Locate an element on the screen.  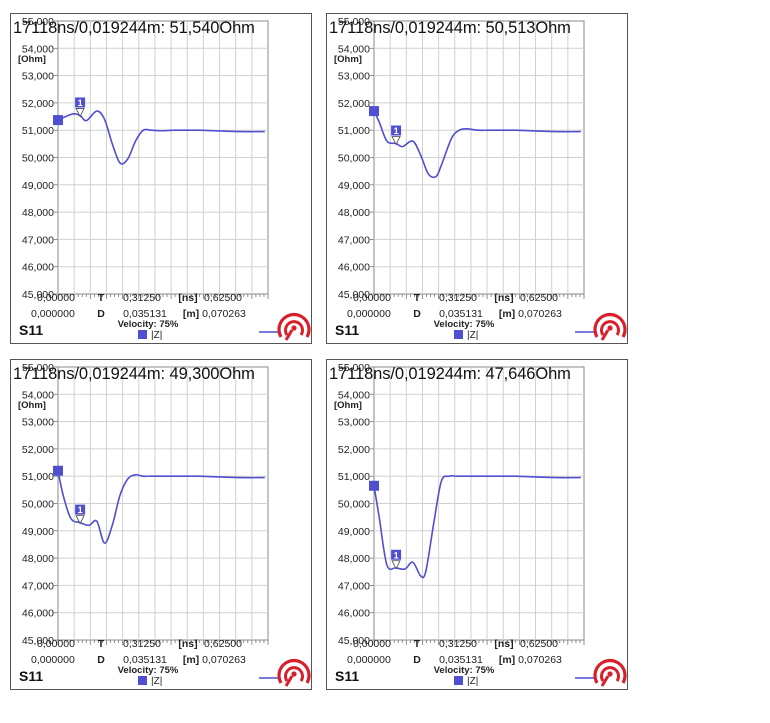
y-axis-label: [Ohm] is located at coordinates (32, 59).